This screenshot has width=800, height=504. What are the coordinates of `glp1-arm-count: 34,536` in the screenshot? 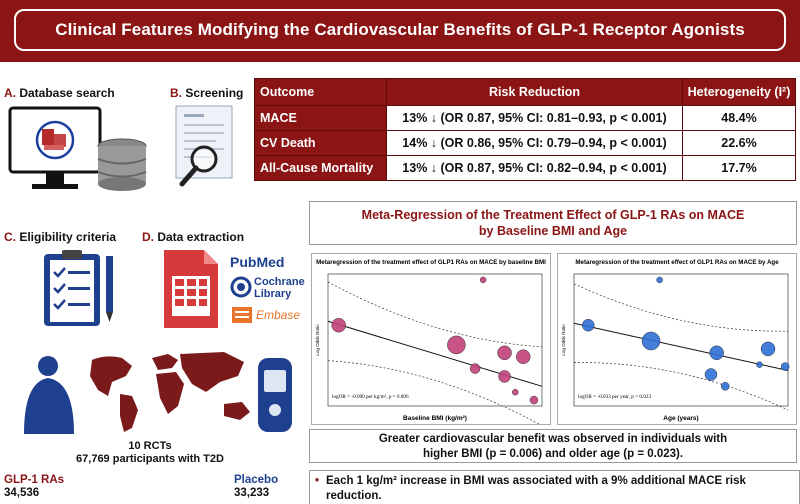 It's located at (22, 493).